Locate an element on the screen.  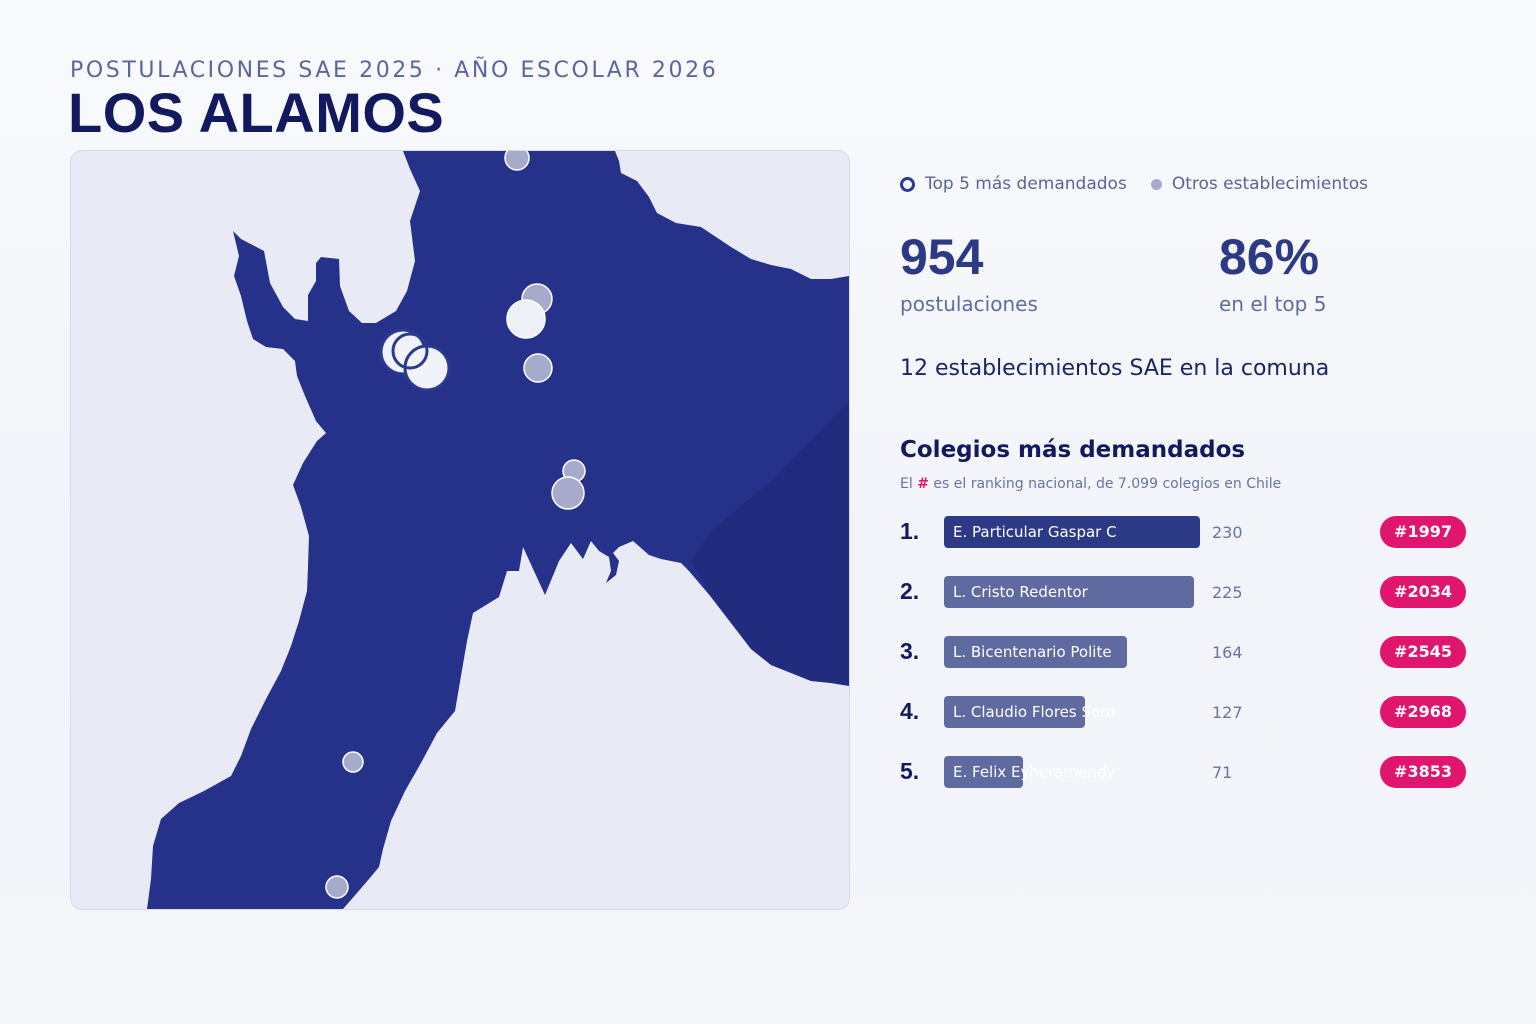
ranking-row: 5. E. Felix Eyheramendy 71 #3853 is located at coordinates (1185, 772).